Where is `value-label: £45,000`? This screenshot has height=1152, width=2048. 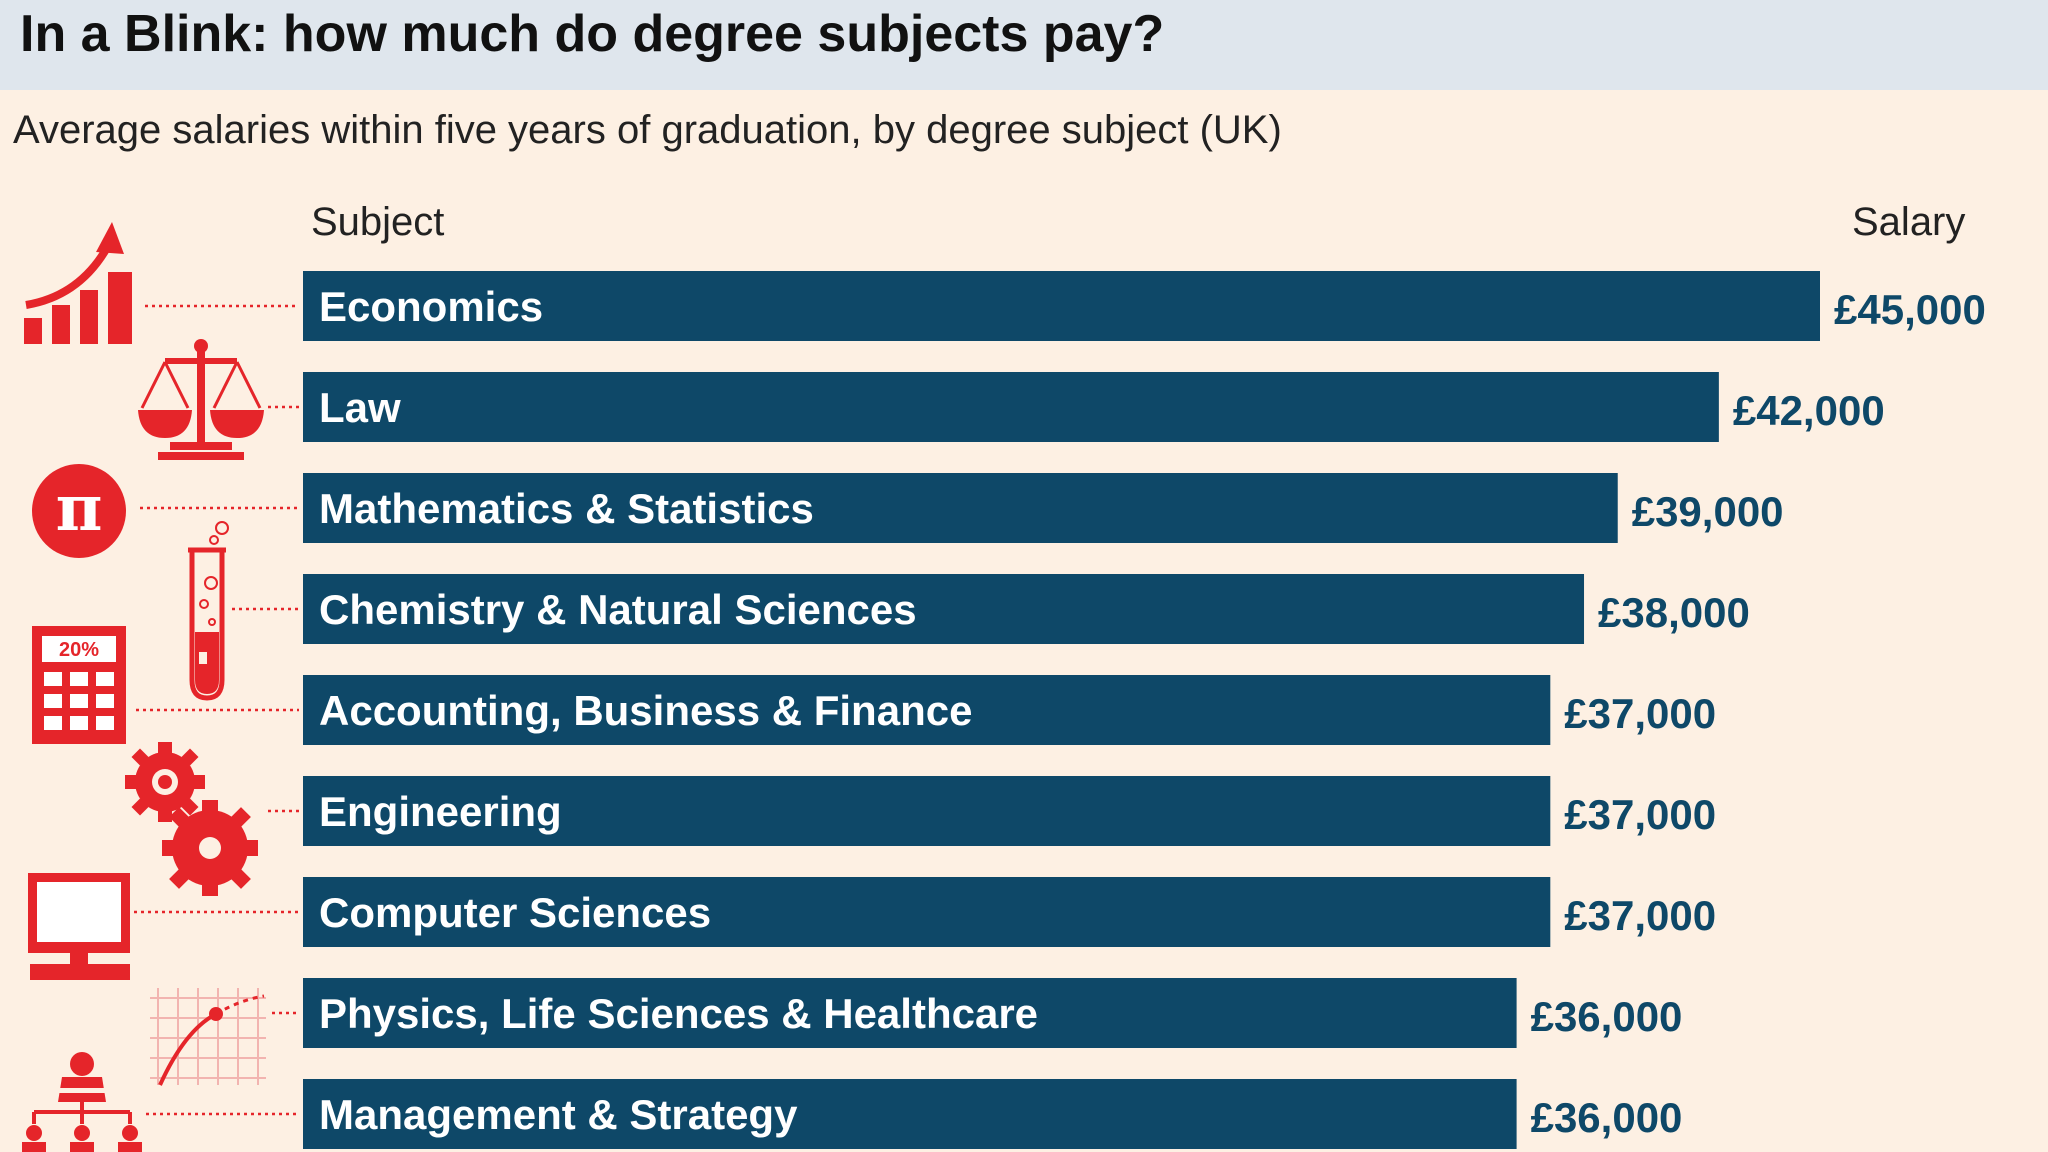 value-label: £45,000 is located at coordinates (1910, 309).